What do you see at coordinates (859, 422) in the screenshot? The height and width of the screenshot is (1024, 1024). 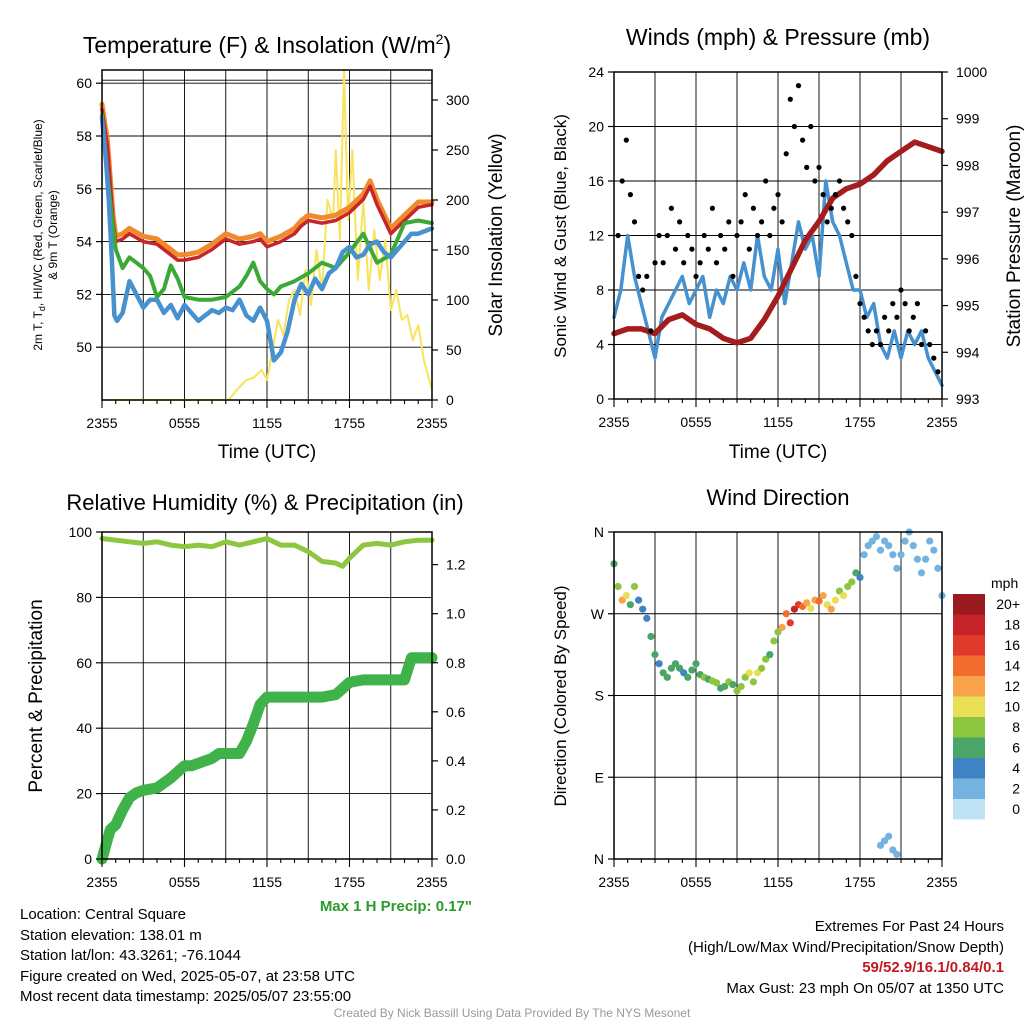 I see `wind-xtick-label: 1755` at bounding box center [859, 422].